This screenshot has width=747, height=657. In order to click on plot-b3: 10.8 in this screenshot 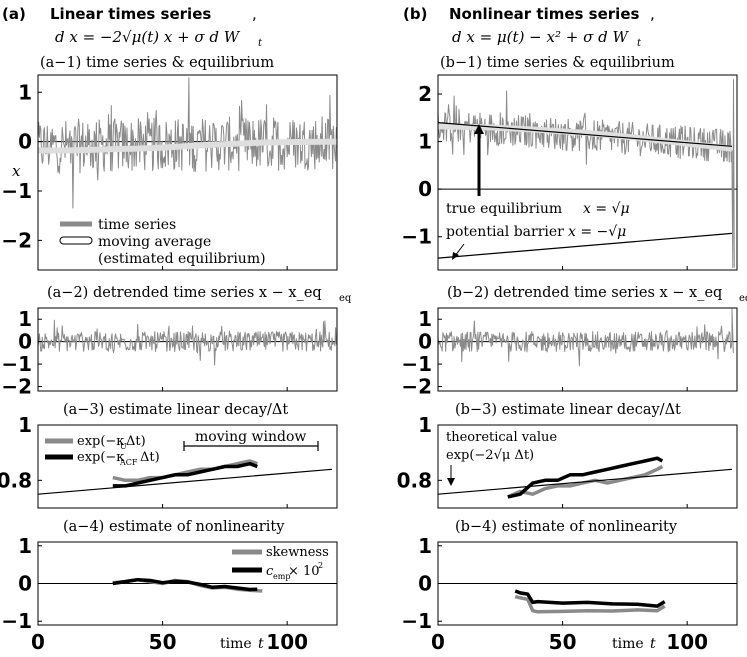, I will do `click(567, 461)`.